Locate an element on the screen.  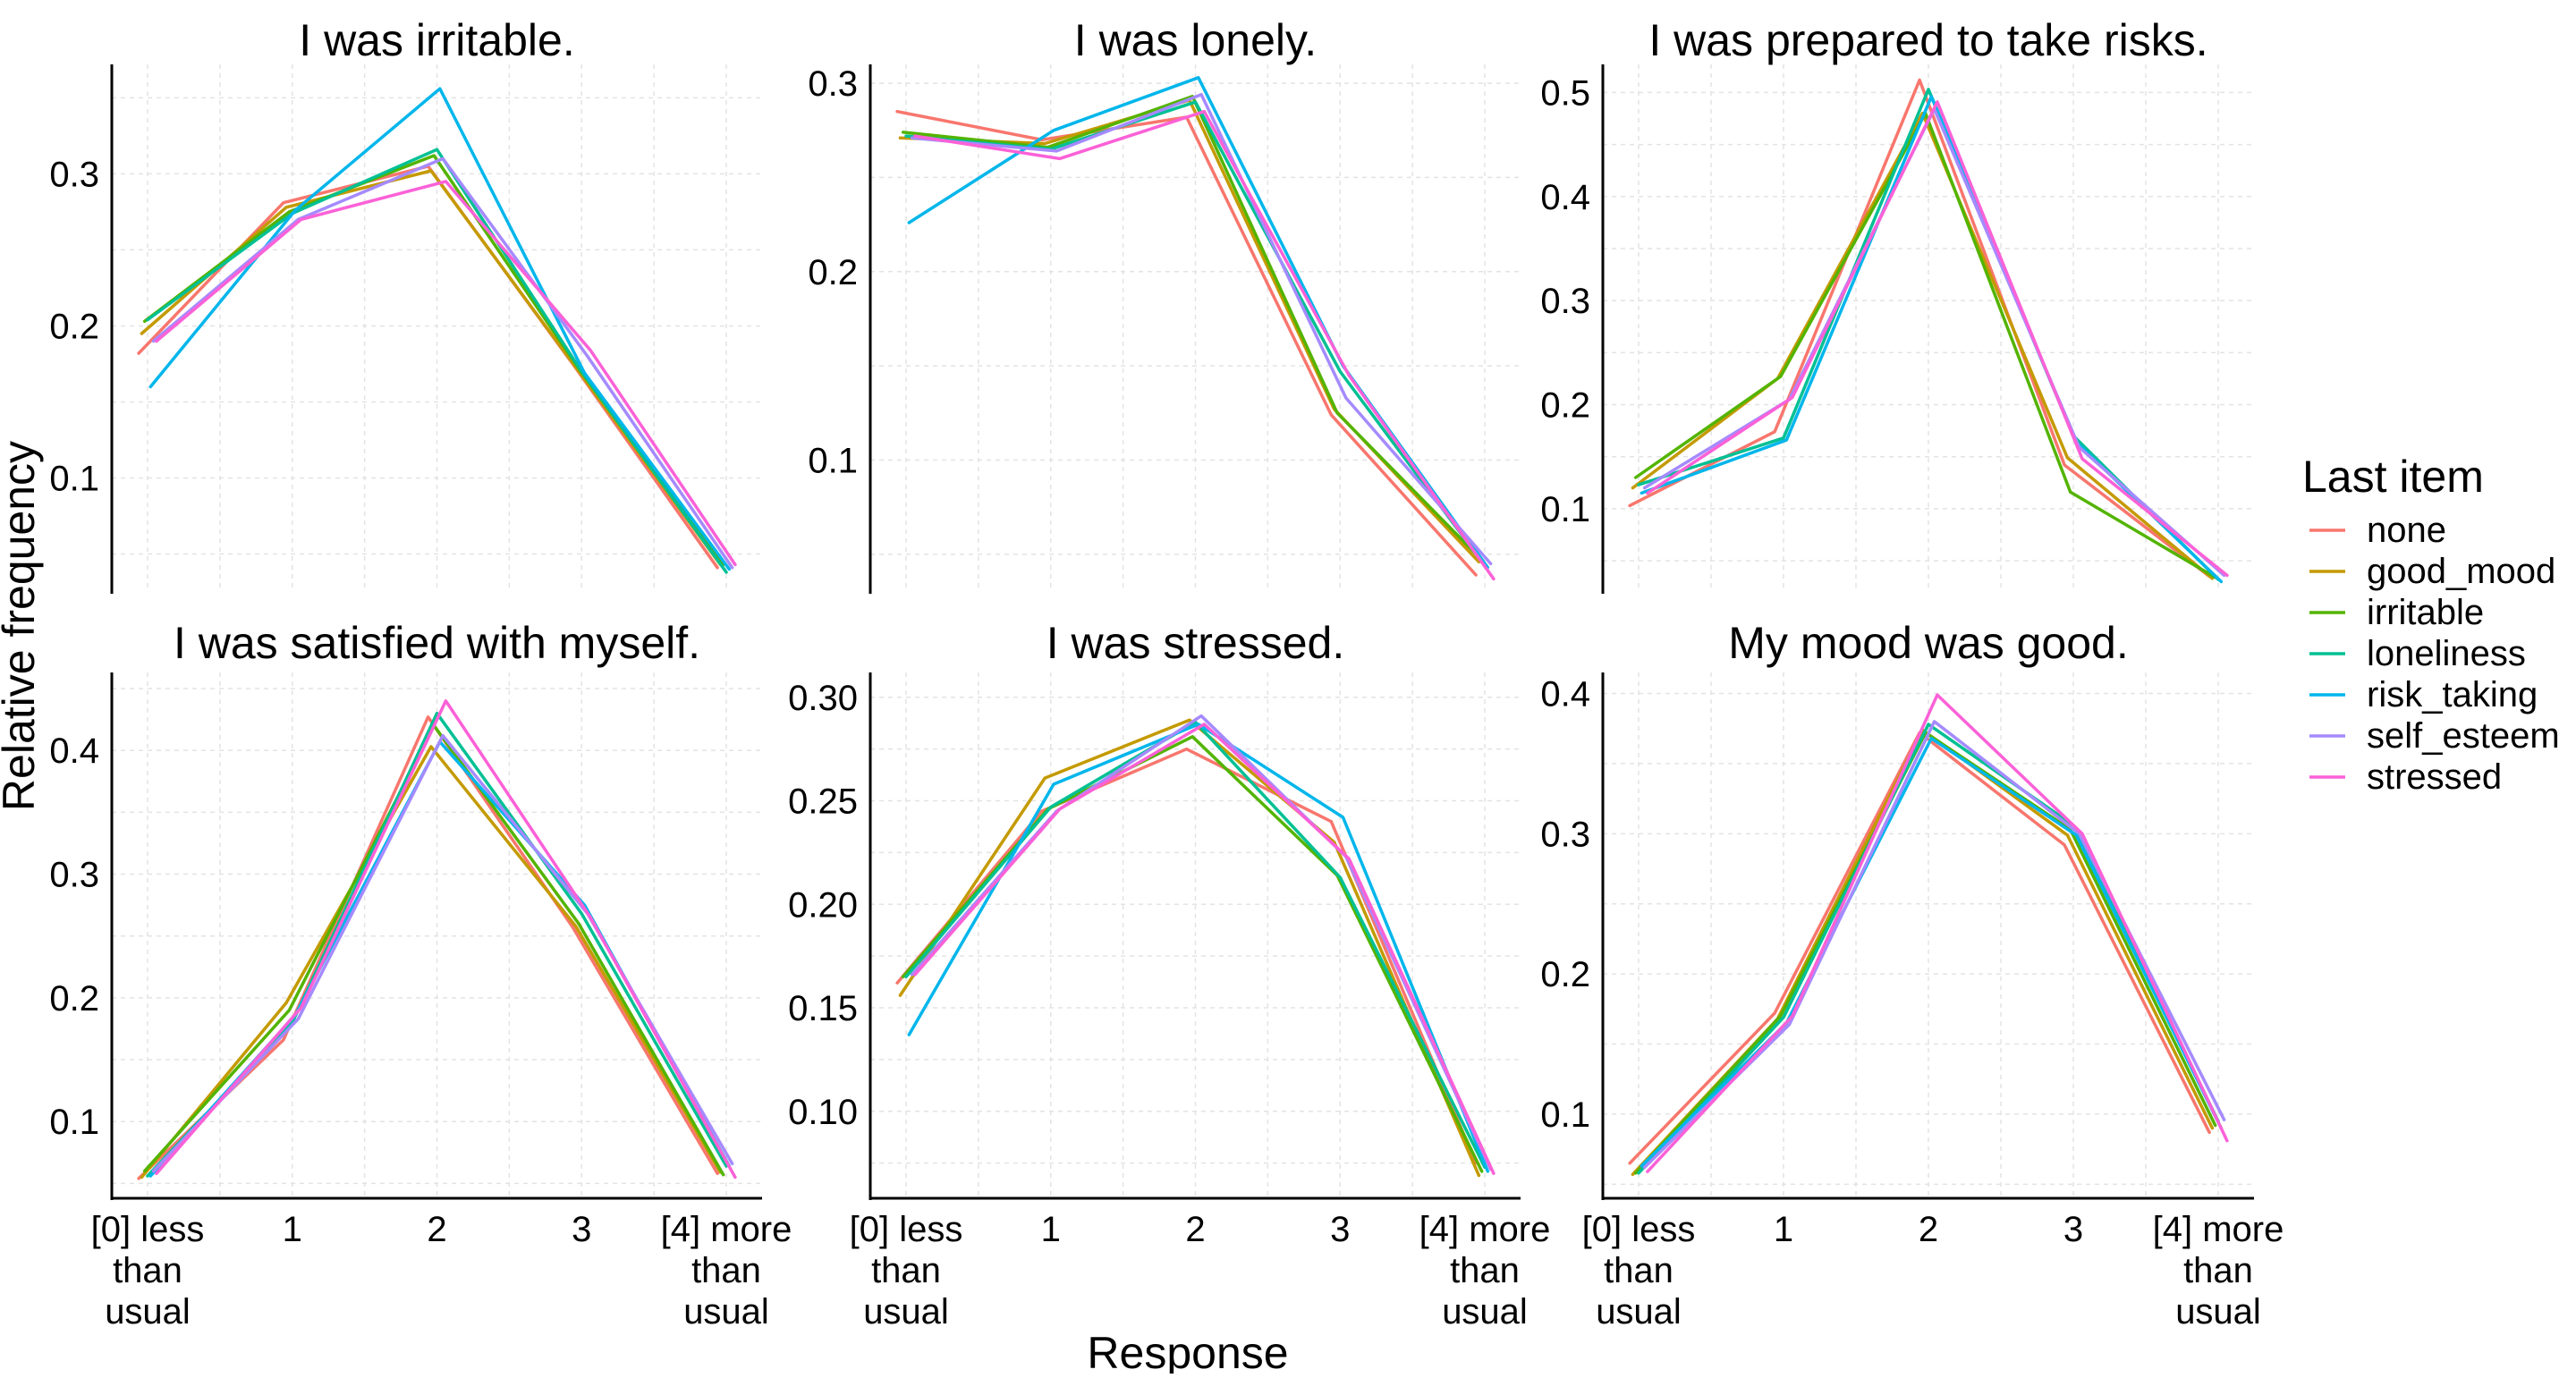
legend-item: good_mood is located at coordinates (2432, 571).